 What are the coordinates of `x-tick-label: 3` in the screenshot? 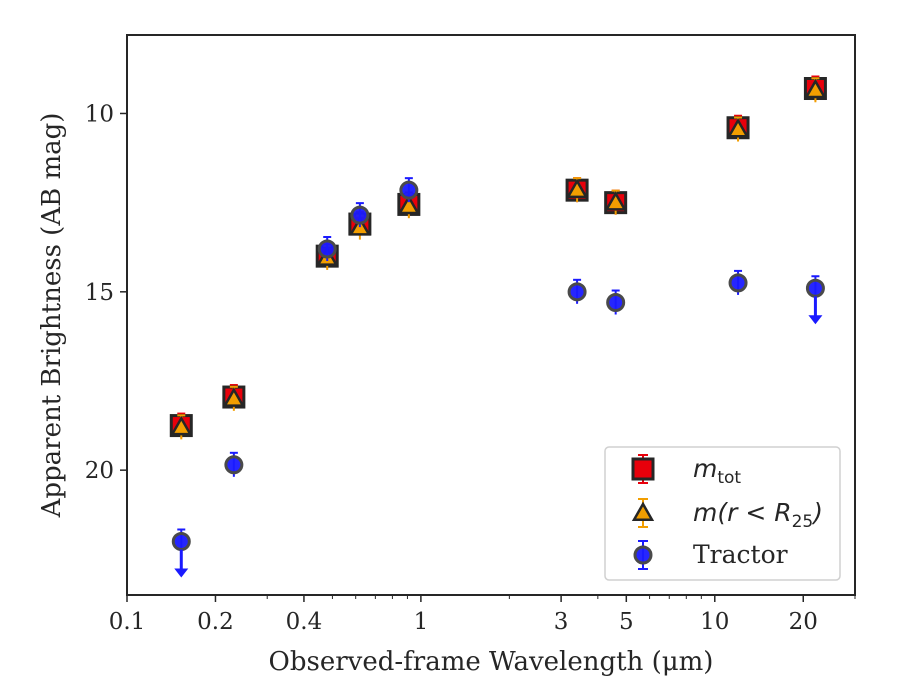 It's located at (561, 622).